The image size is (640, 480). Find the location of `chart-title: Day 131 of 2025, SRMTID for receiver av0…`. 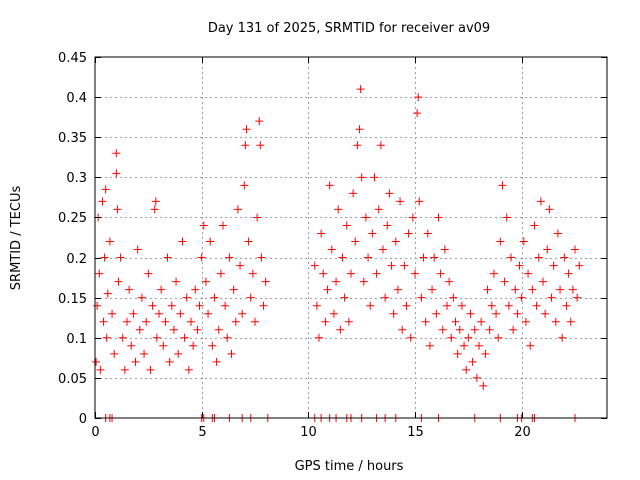

chart-title: Day 131 of 2025, SRMTID for receiver av0… is located at coordinates (349, 28).